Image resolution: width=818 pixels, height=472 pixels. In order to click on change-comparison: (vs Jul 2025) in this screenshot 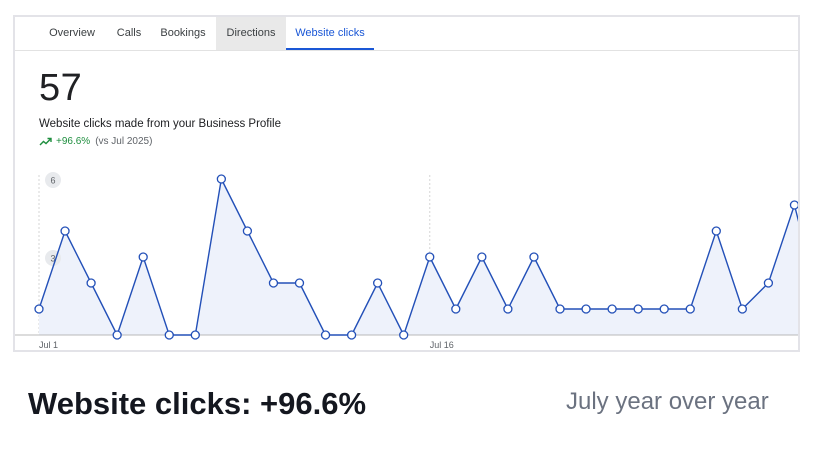, I will do `click(124, 141)`.